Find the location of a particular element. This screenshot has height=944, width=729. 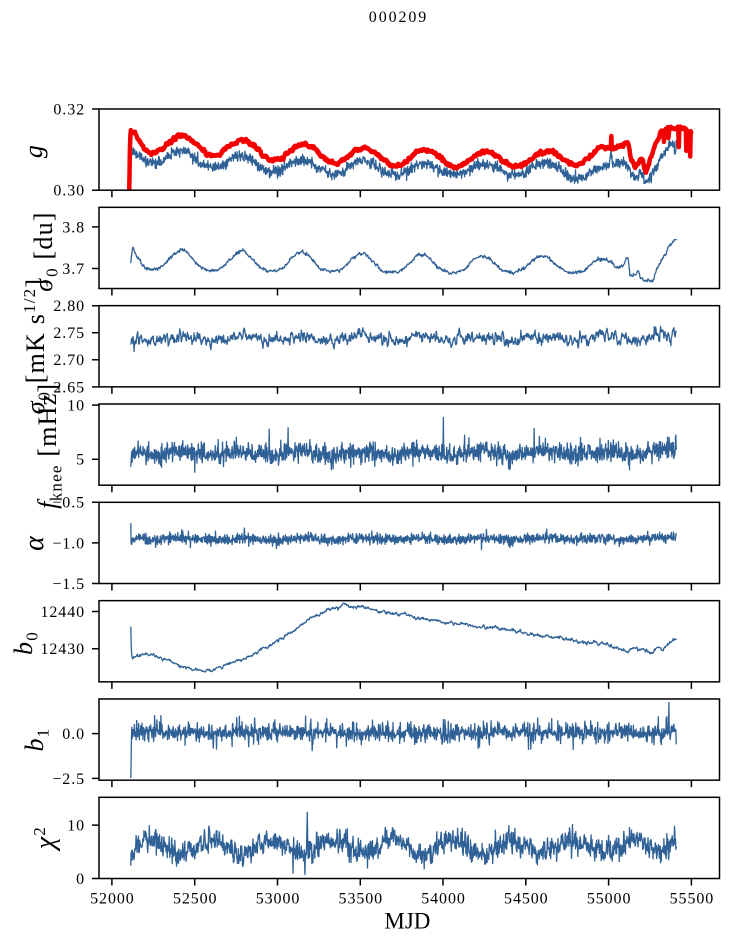

svg-text: 0 is located at coordinates (80, 879).